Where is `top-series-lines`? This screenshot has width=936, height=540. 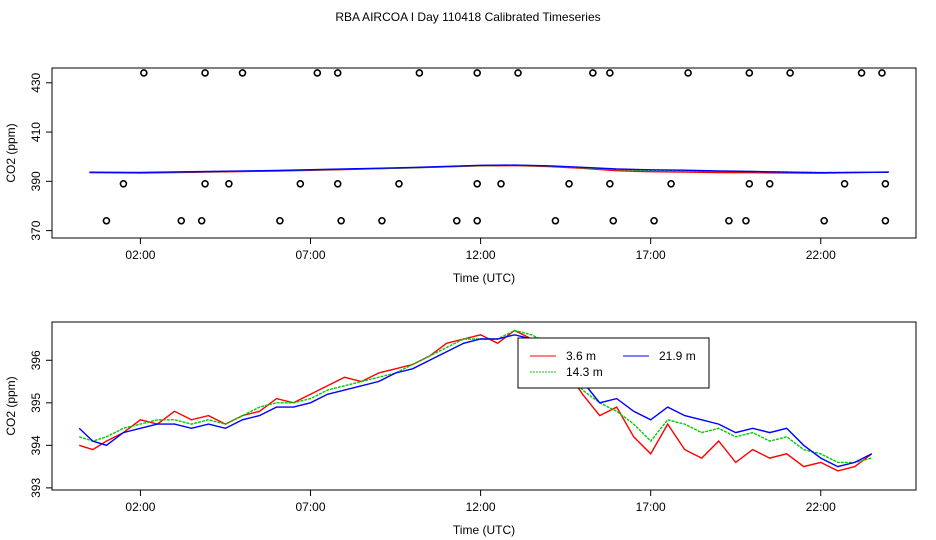
top-series-lines is located at coordinates (489, 169).